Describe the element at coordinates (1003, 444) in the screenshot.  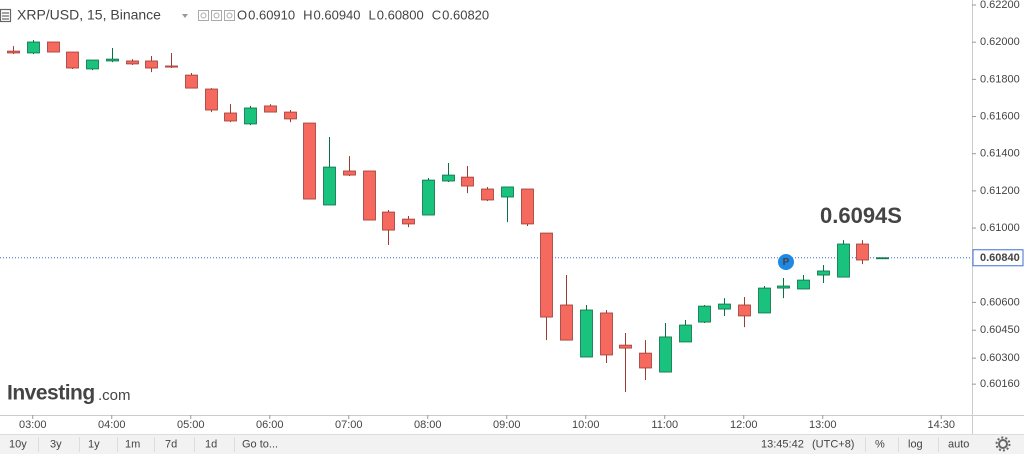
I see `settings-icon` at that location.